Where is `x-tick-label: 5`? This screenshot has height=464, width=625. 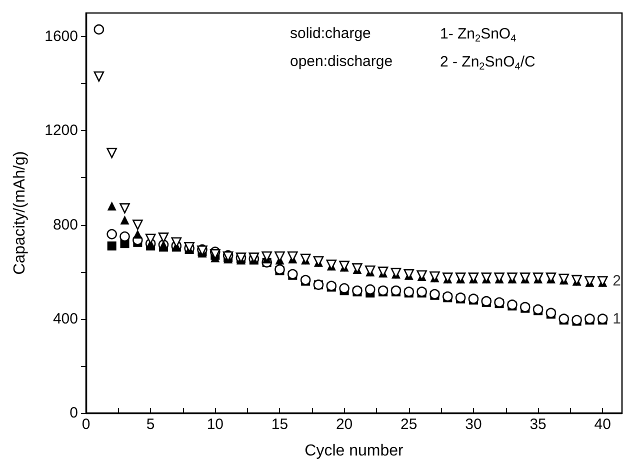 x-tick-label: 5 is located at coordinates (150, 424).